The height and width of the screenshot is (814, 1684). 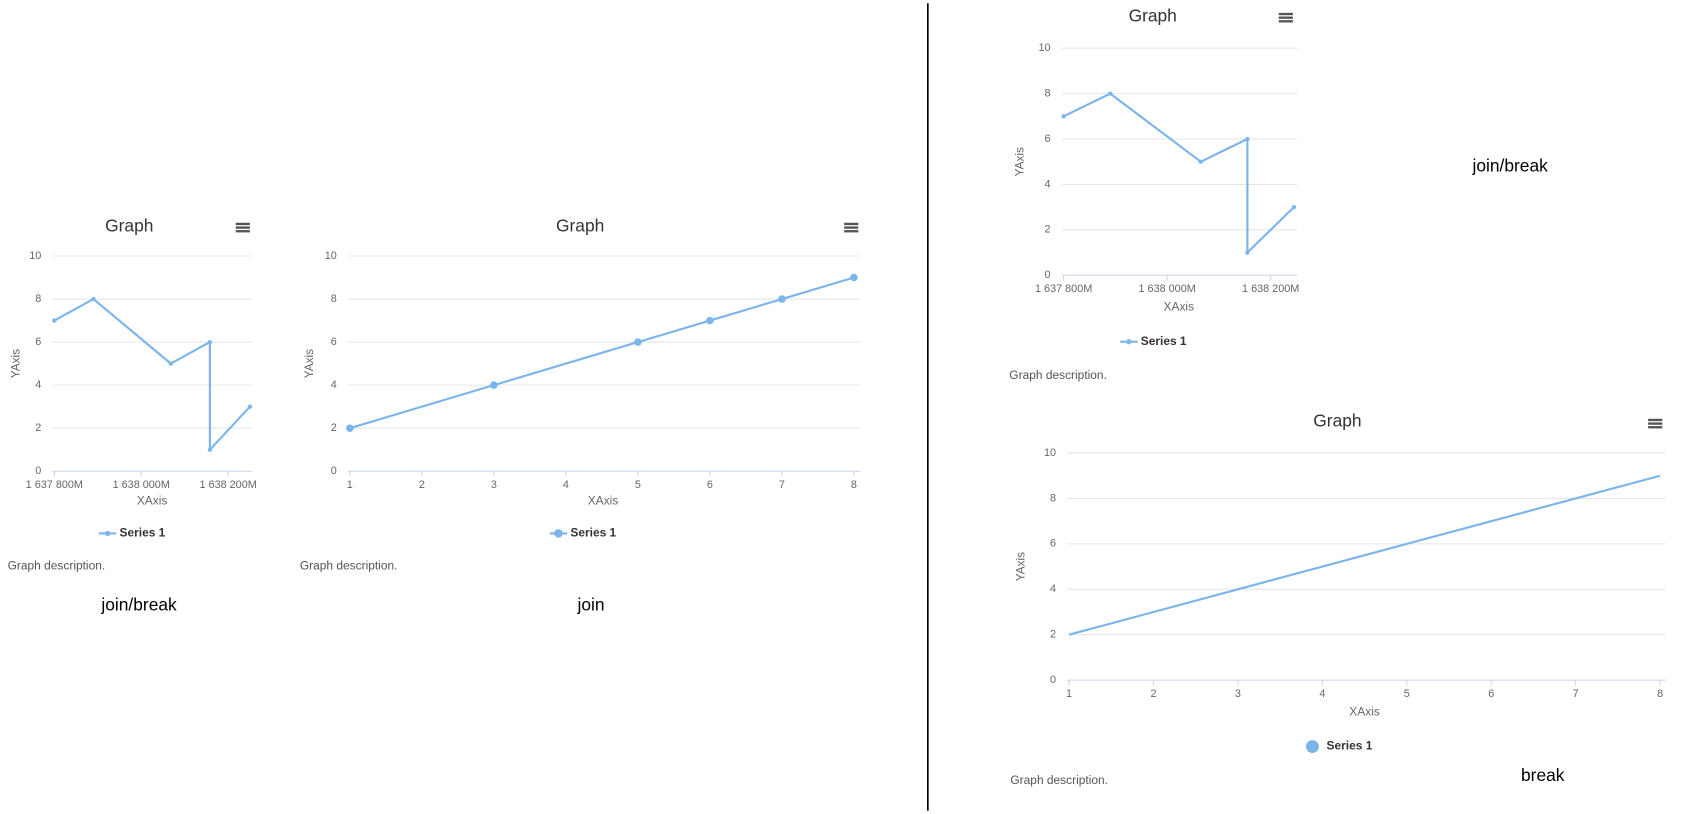 What do you see at coordinates (638, 485) in the screenshot?
I see `x-tick-label: 5` at bounding box center [638, 485].